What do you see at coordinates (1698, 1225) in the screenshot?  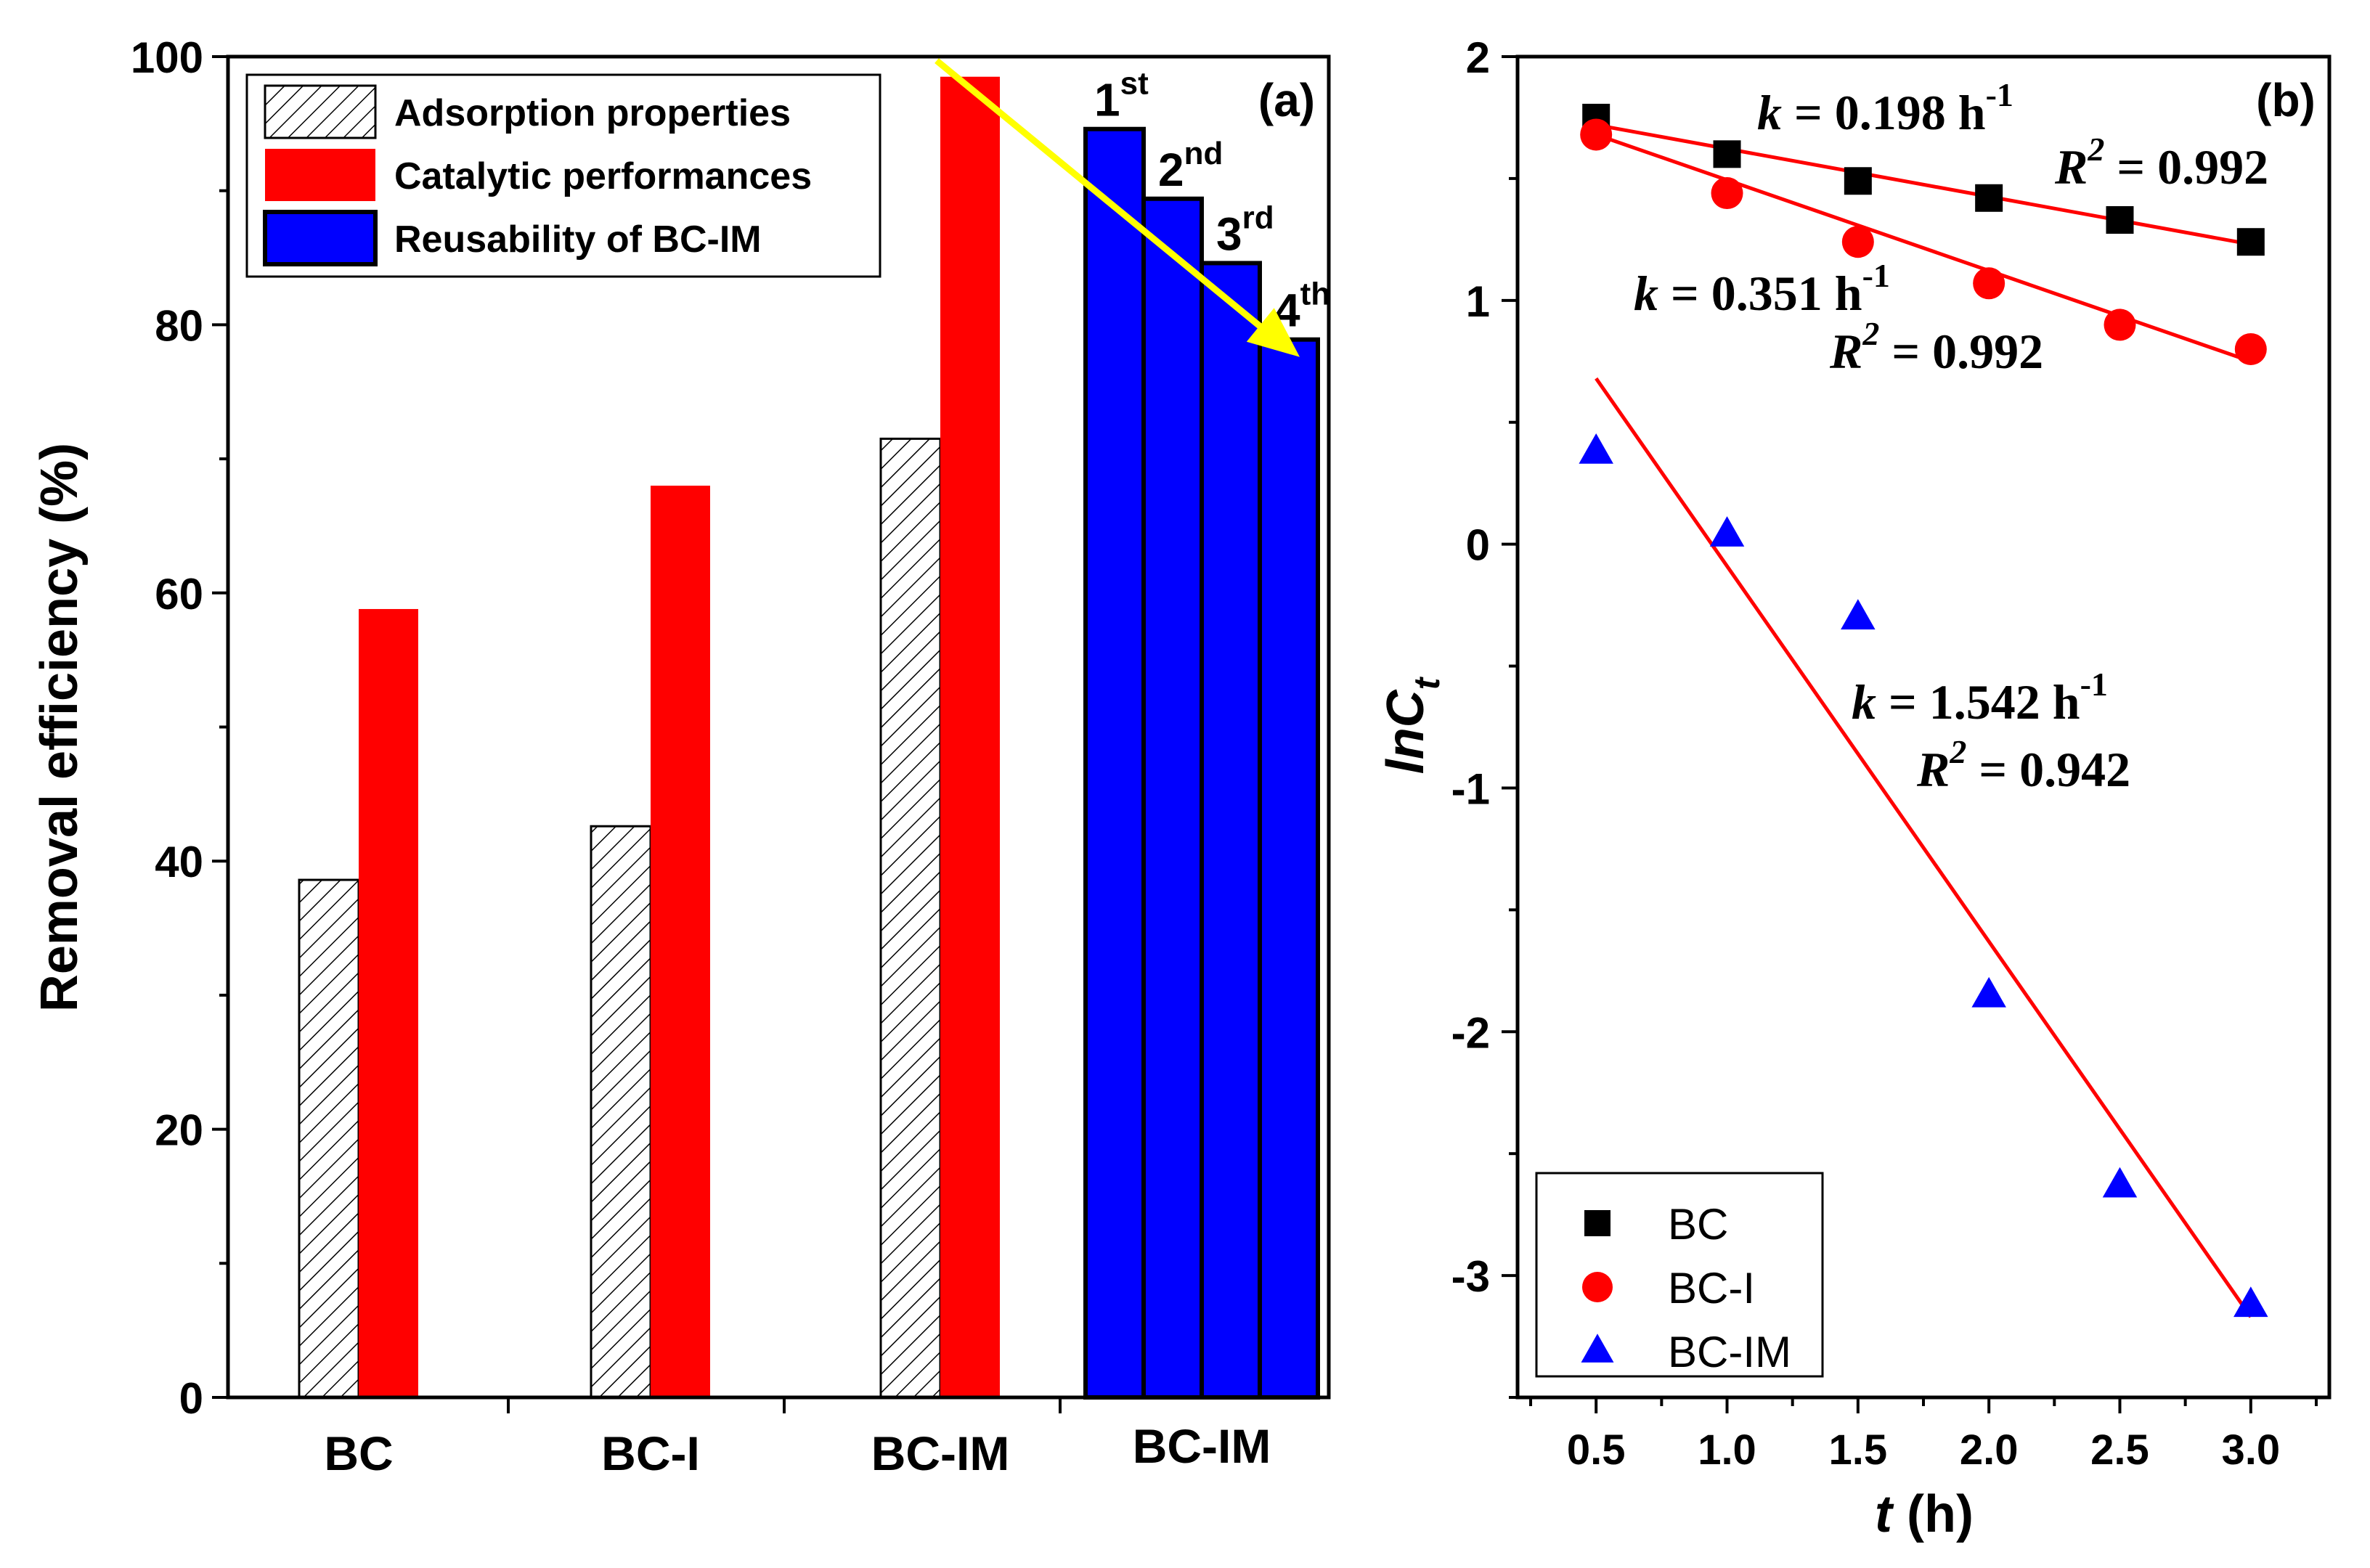 I see `legend-label-bc: BC` at bounding box center [1698, 1225].